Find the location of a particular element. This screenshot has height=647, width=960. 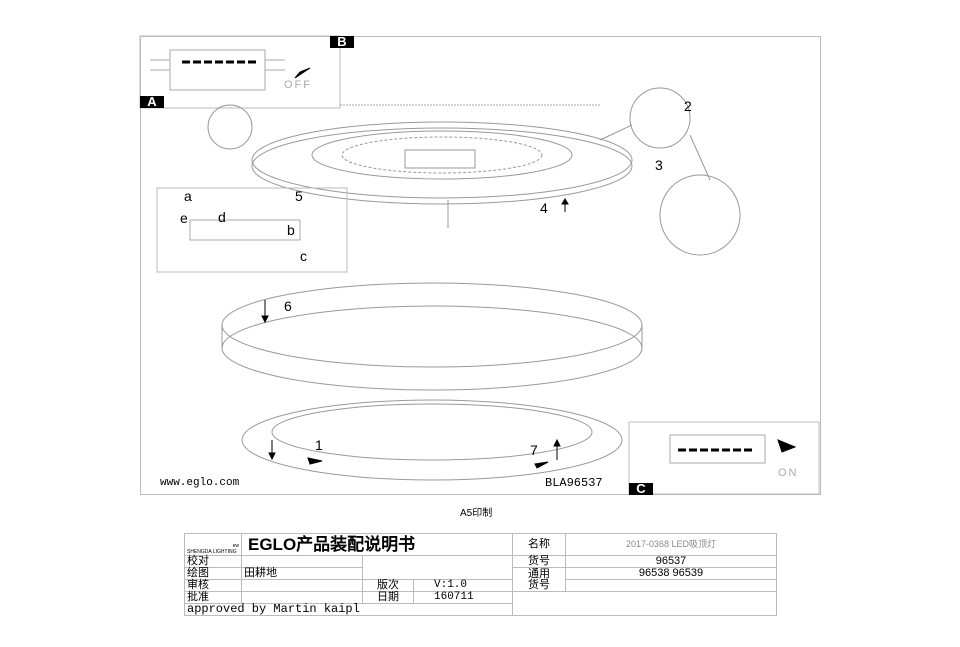

diffuser is located at coordinates (432, 440).